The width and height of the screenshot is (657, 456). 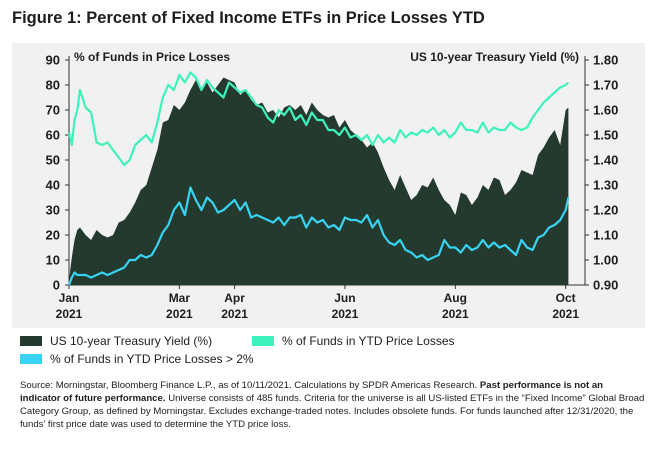 I want to click on x-tick-label-month: Oct, so click(x=566, y=298).